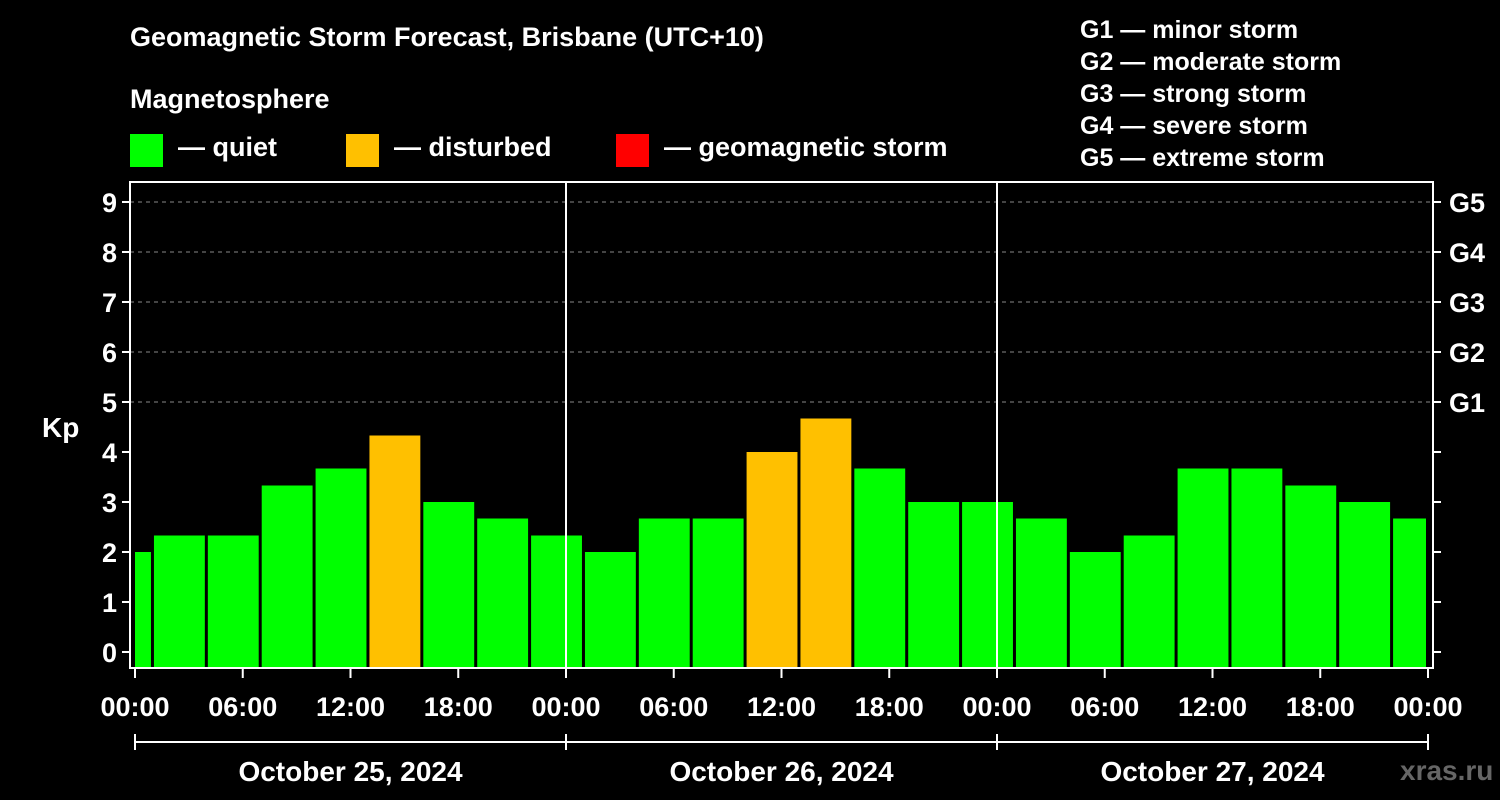 Image resolution: width=1500 pixels, height=800 pixels. Describe the element at coordinates (109, 603) in the screenshot. I see `y-tick-label: 1` at that location.